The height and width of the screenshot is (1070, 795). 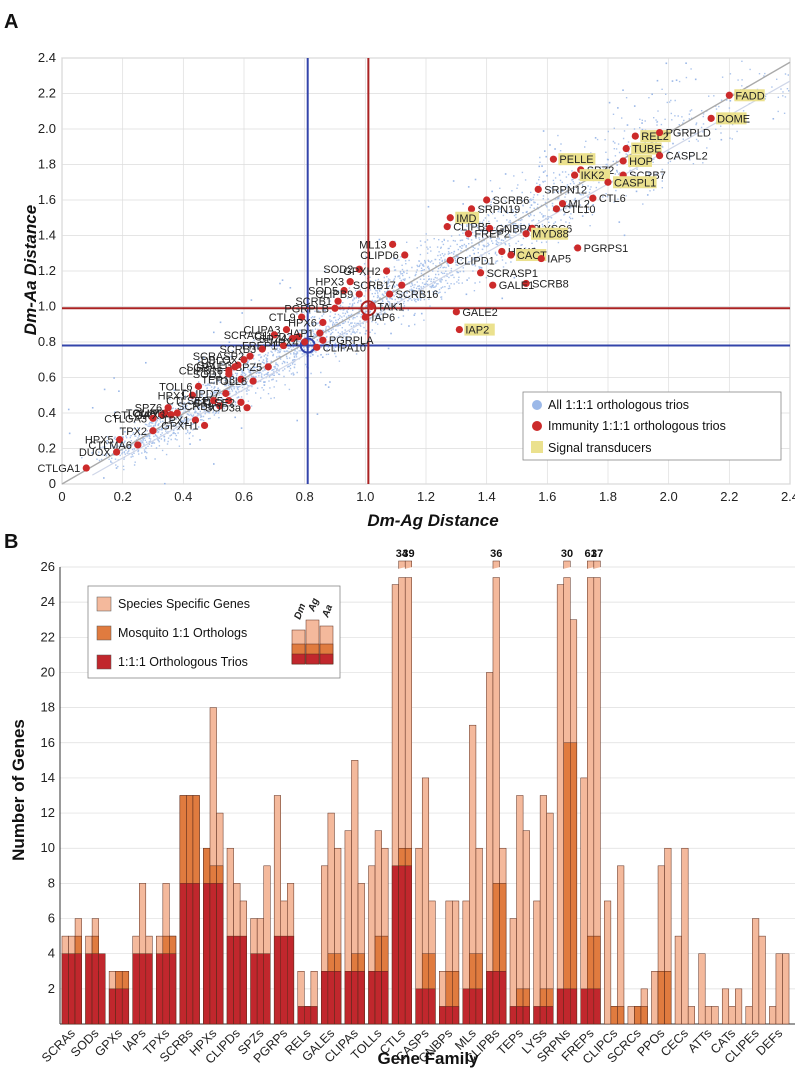 I want to click on bar-category-label: CECs, so click(x=674, y=1042).